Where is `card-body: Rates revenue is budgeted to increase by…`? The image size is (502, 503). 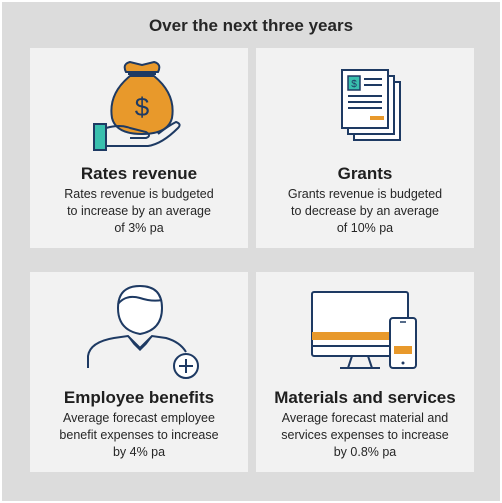
card-body: Rates revenue is budgeted to increase by… is located at coordinates (139, 211).